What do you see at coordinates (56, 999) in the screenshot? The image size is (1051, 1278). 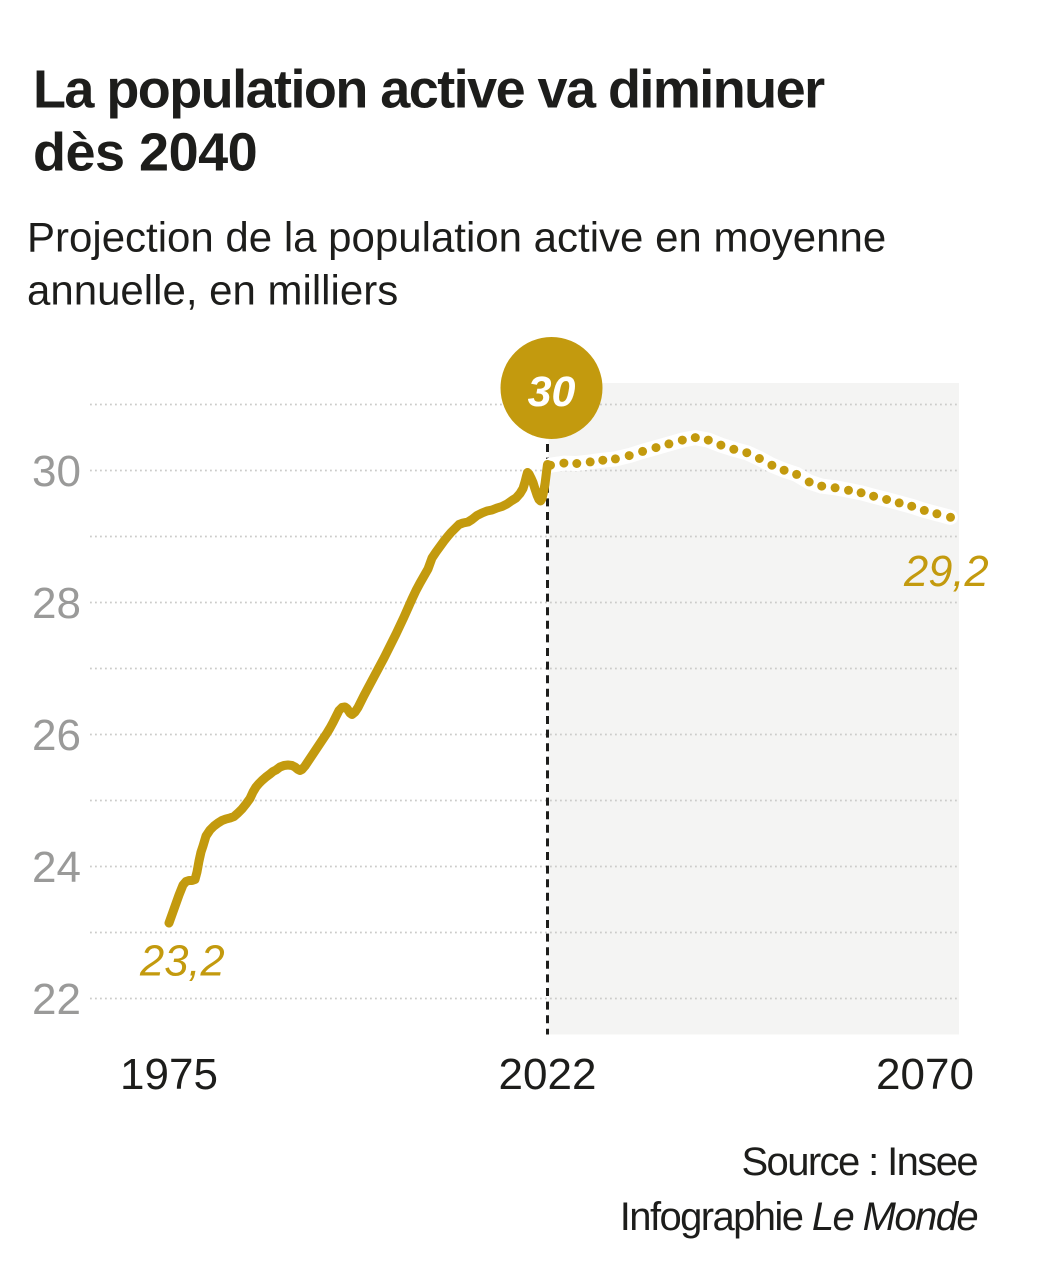 I see `svg-text: 22` at bounding box center [56, 999].